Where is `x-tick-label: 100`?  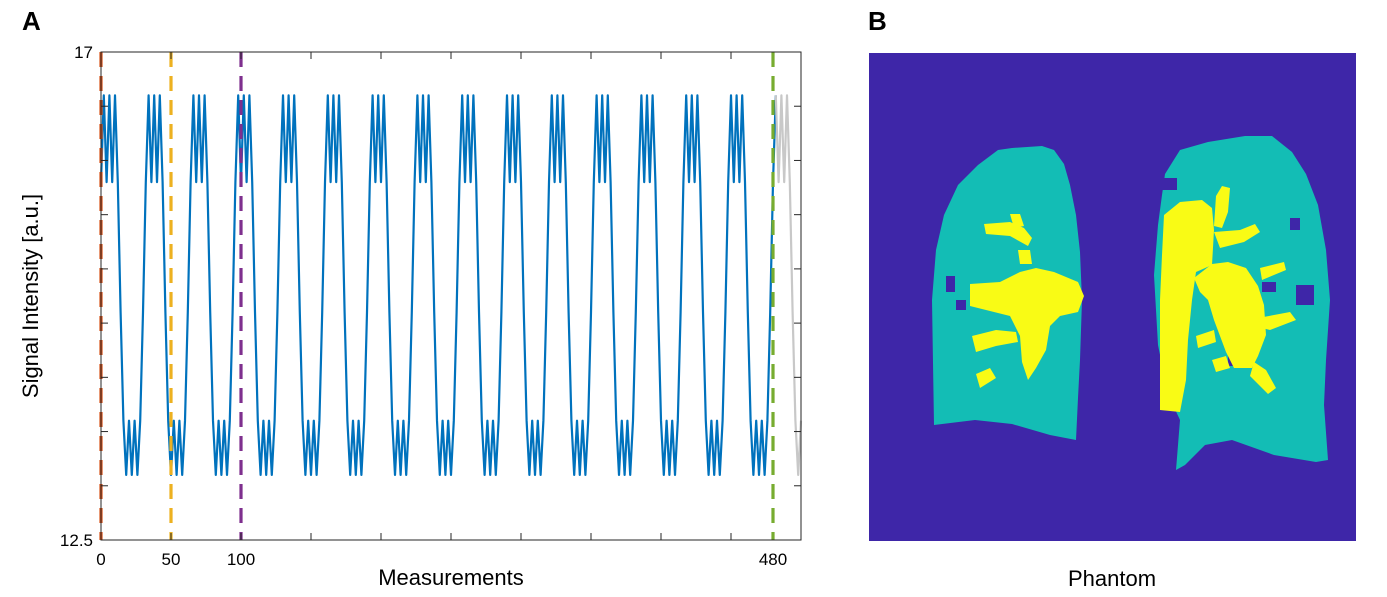
x-tick-label: 100 is located at coordinates (241, 559).